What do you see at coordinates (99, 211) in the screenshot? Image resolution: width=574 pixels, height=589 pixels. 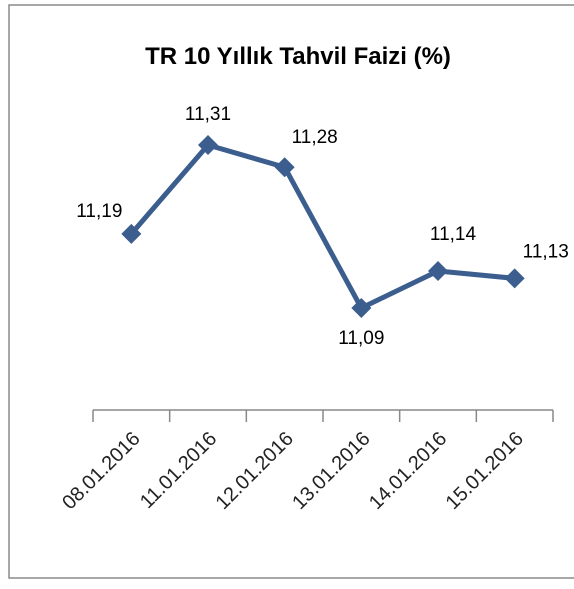 I see `data-label: 11,19` at bounding box center [99, 211].